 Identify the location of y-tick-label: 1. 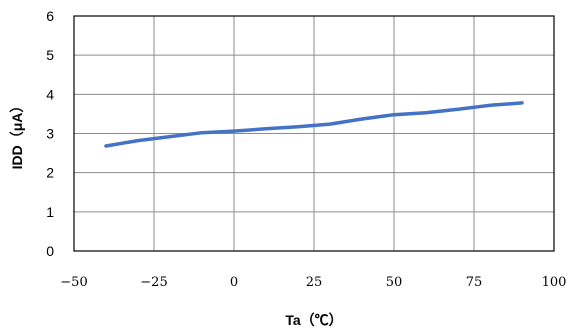
(50, 212).